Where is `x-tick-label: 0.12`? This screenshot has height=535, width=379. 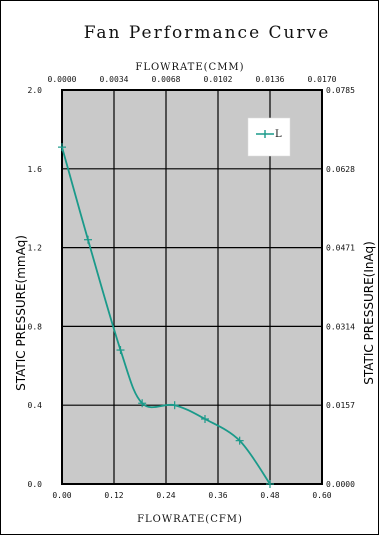 x-tick-label: 0.12 is located at coordinates (113, 495).